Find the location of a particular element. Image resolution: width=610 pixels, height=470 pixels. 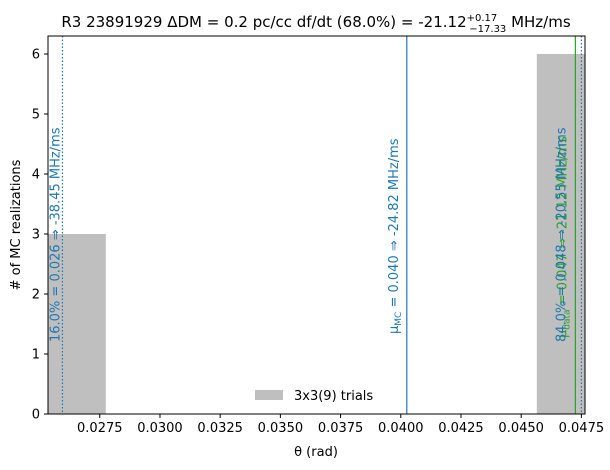

legend-swatch is located at coordinates (269, 395).